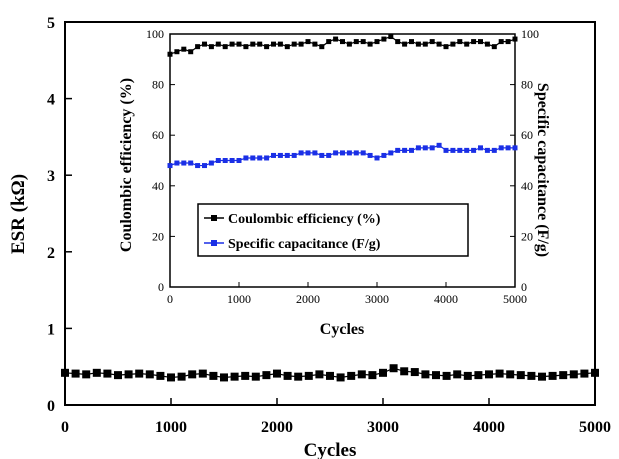 The width and height of the screenshot is (619, 459). Describe the element at coordinates (239, 299) in the screenshot. I see `inset-x-tick-label: 1000` at that location.